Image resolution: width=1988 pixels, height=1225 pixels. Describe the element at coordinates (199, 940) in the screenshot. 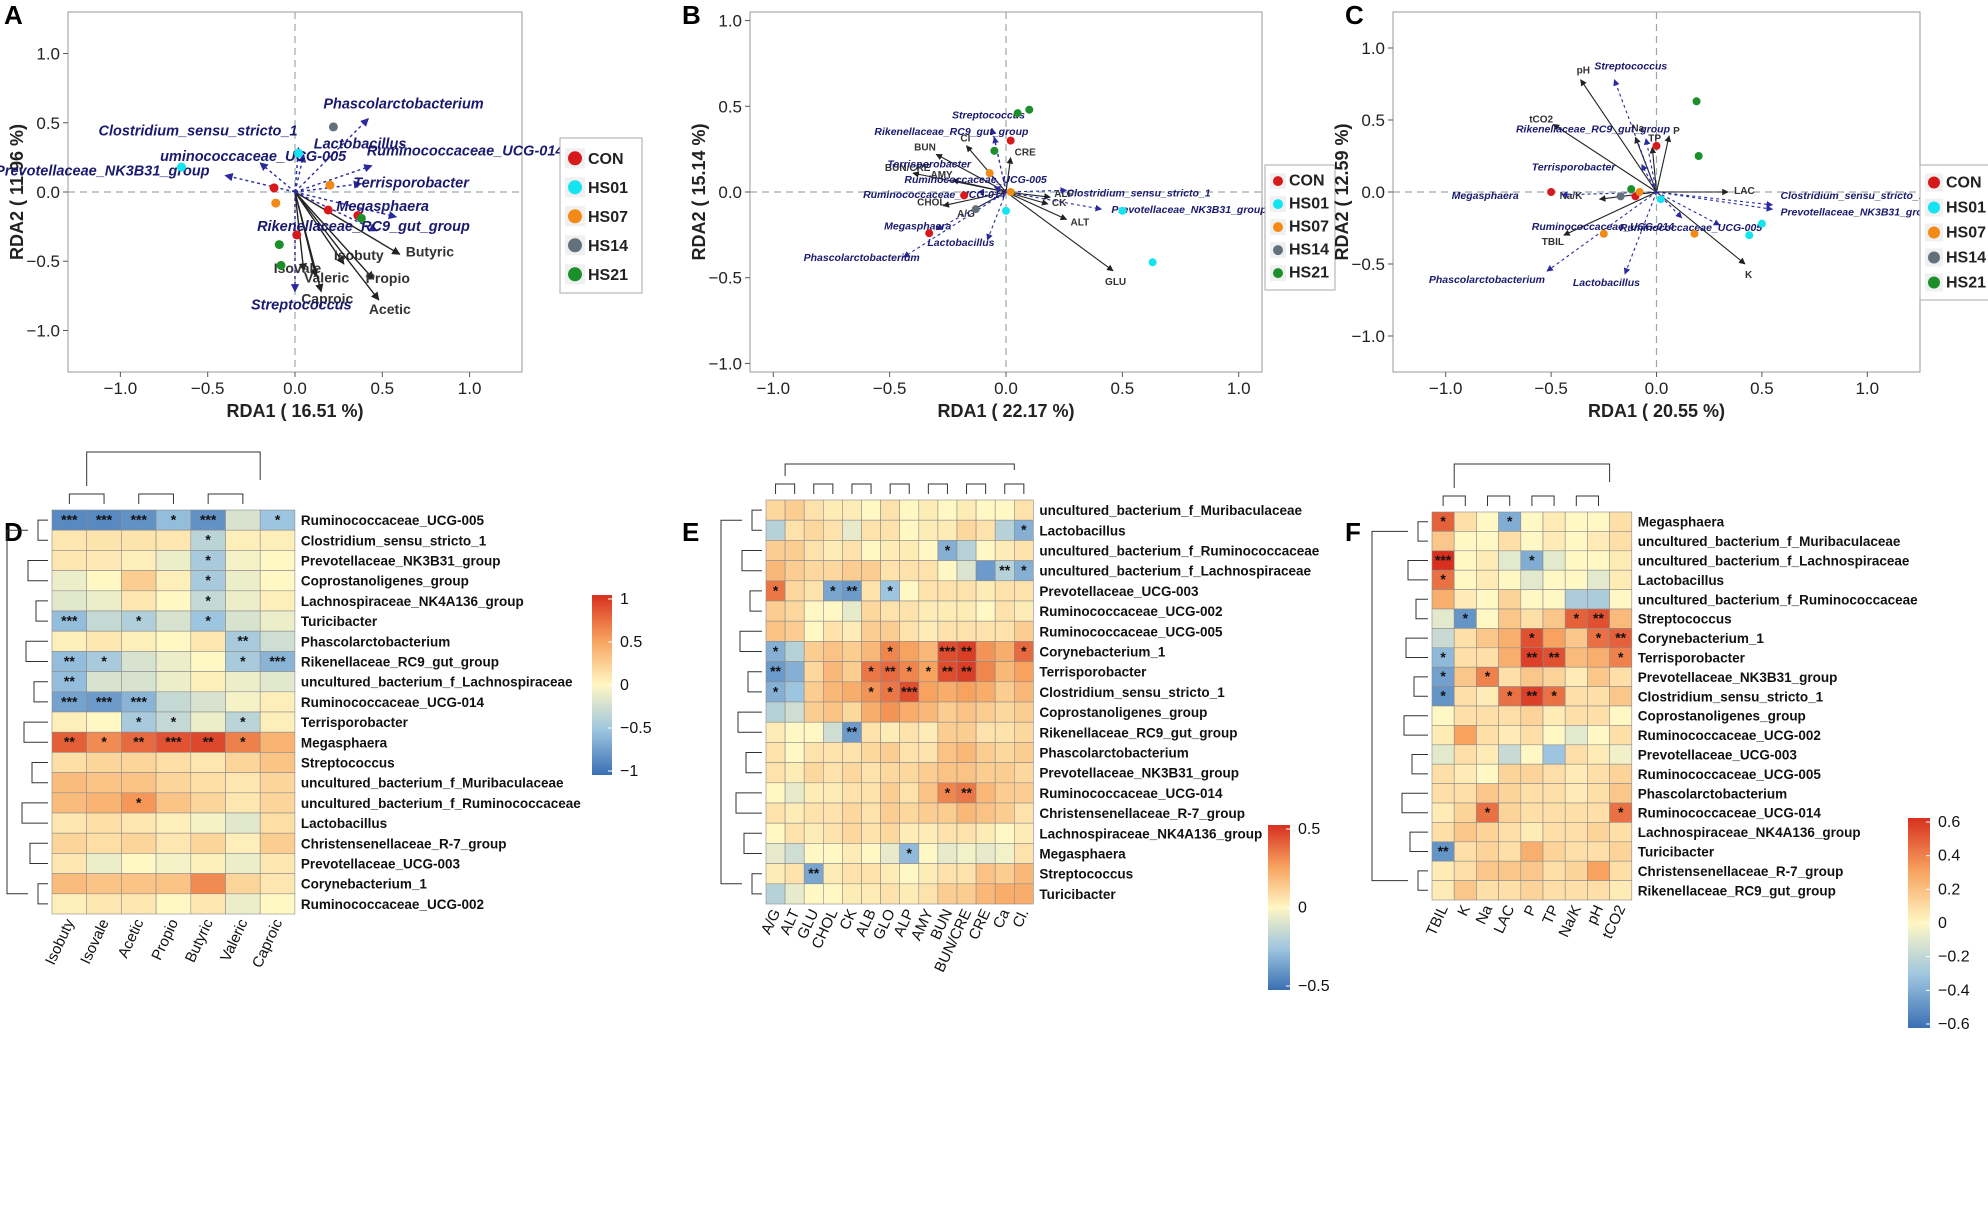

I see `column-label-butyric: Butyric` at that location.